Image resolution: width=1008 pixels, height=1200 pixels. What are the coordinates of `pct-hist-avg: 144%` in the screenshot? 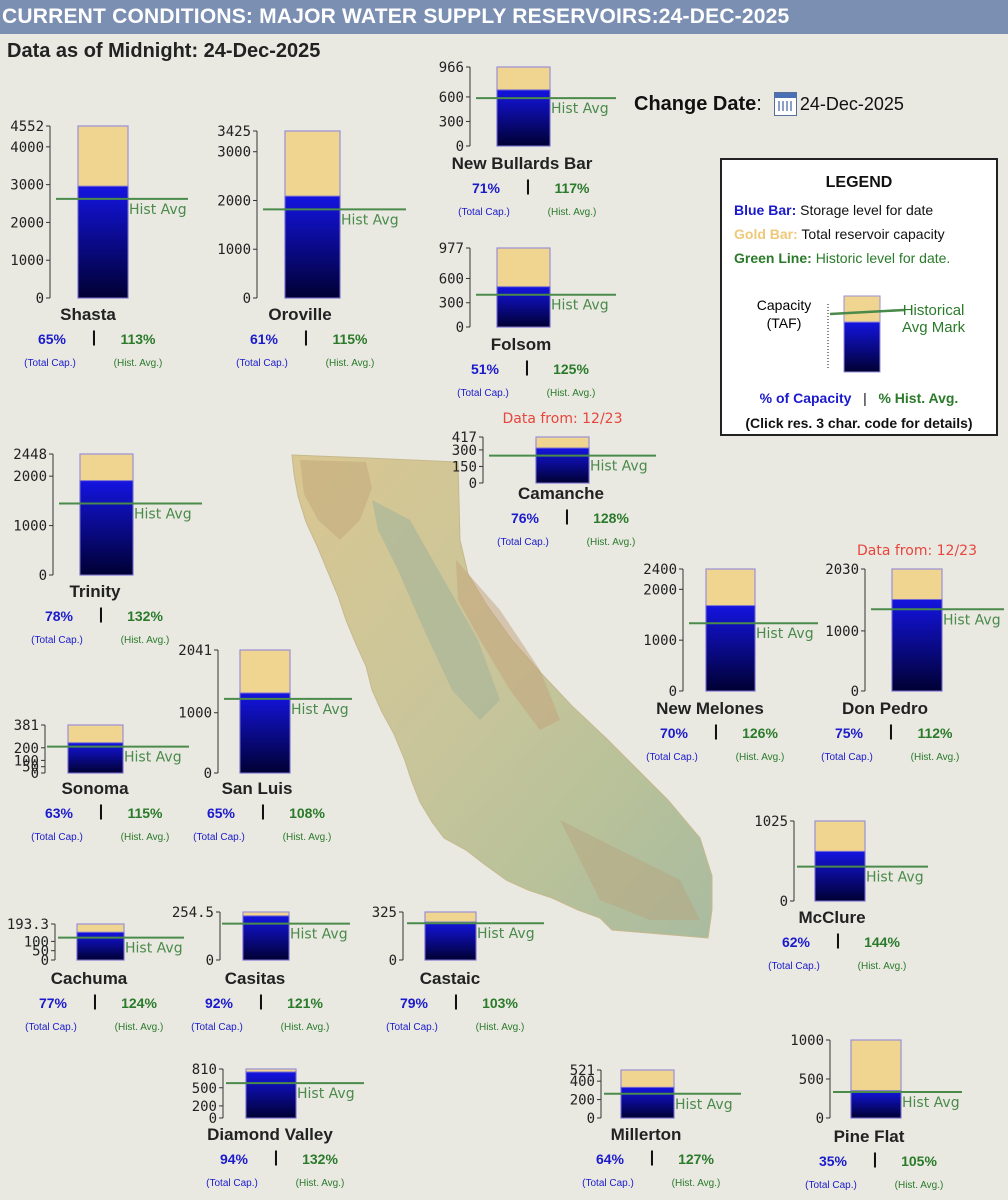 It's located at (882, 942).